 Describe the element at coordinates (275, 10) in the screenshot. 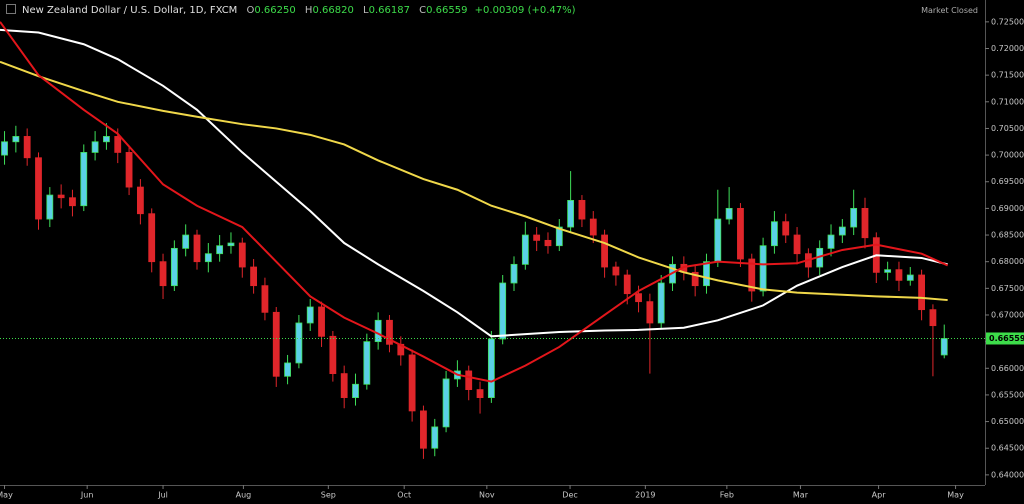

I see `ohlc-value: 0.66250` at that location.